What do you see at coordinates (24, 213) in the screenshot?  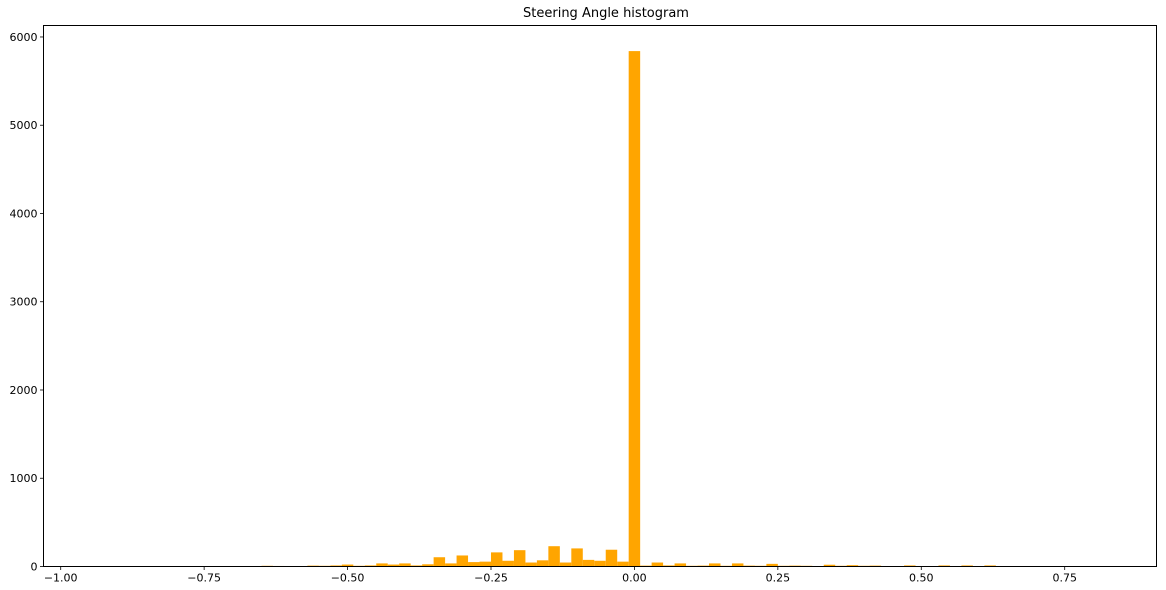 I see `y-tick-label: 4000` at bounding box center [24, 213].